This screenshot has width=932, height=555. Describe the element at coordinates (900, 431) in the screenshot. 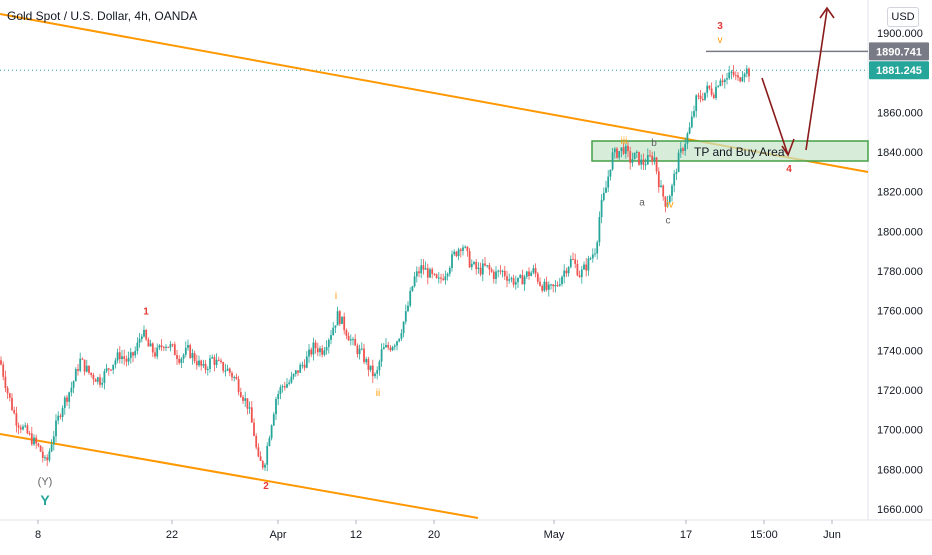

I see `price-tick-label: 1700.000` at that location.